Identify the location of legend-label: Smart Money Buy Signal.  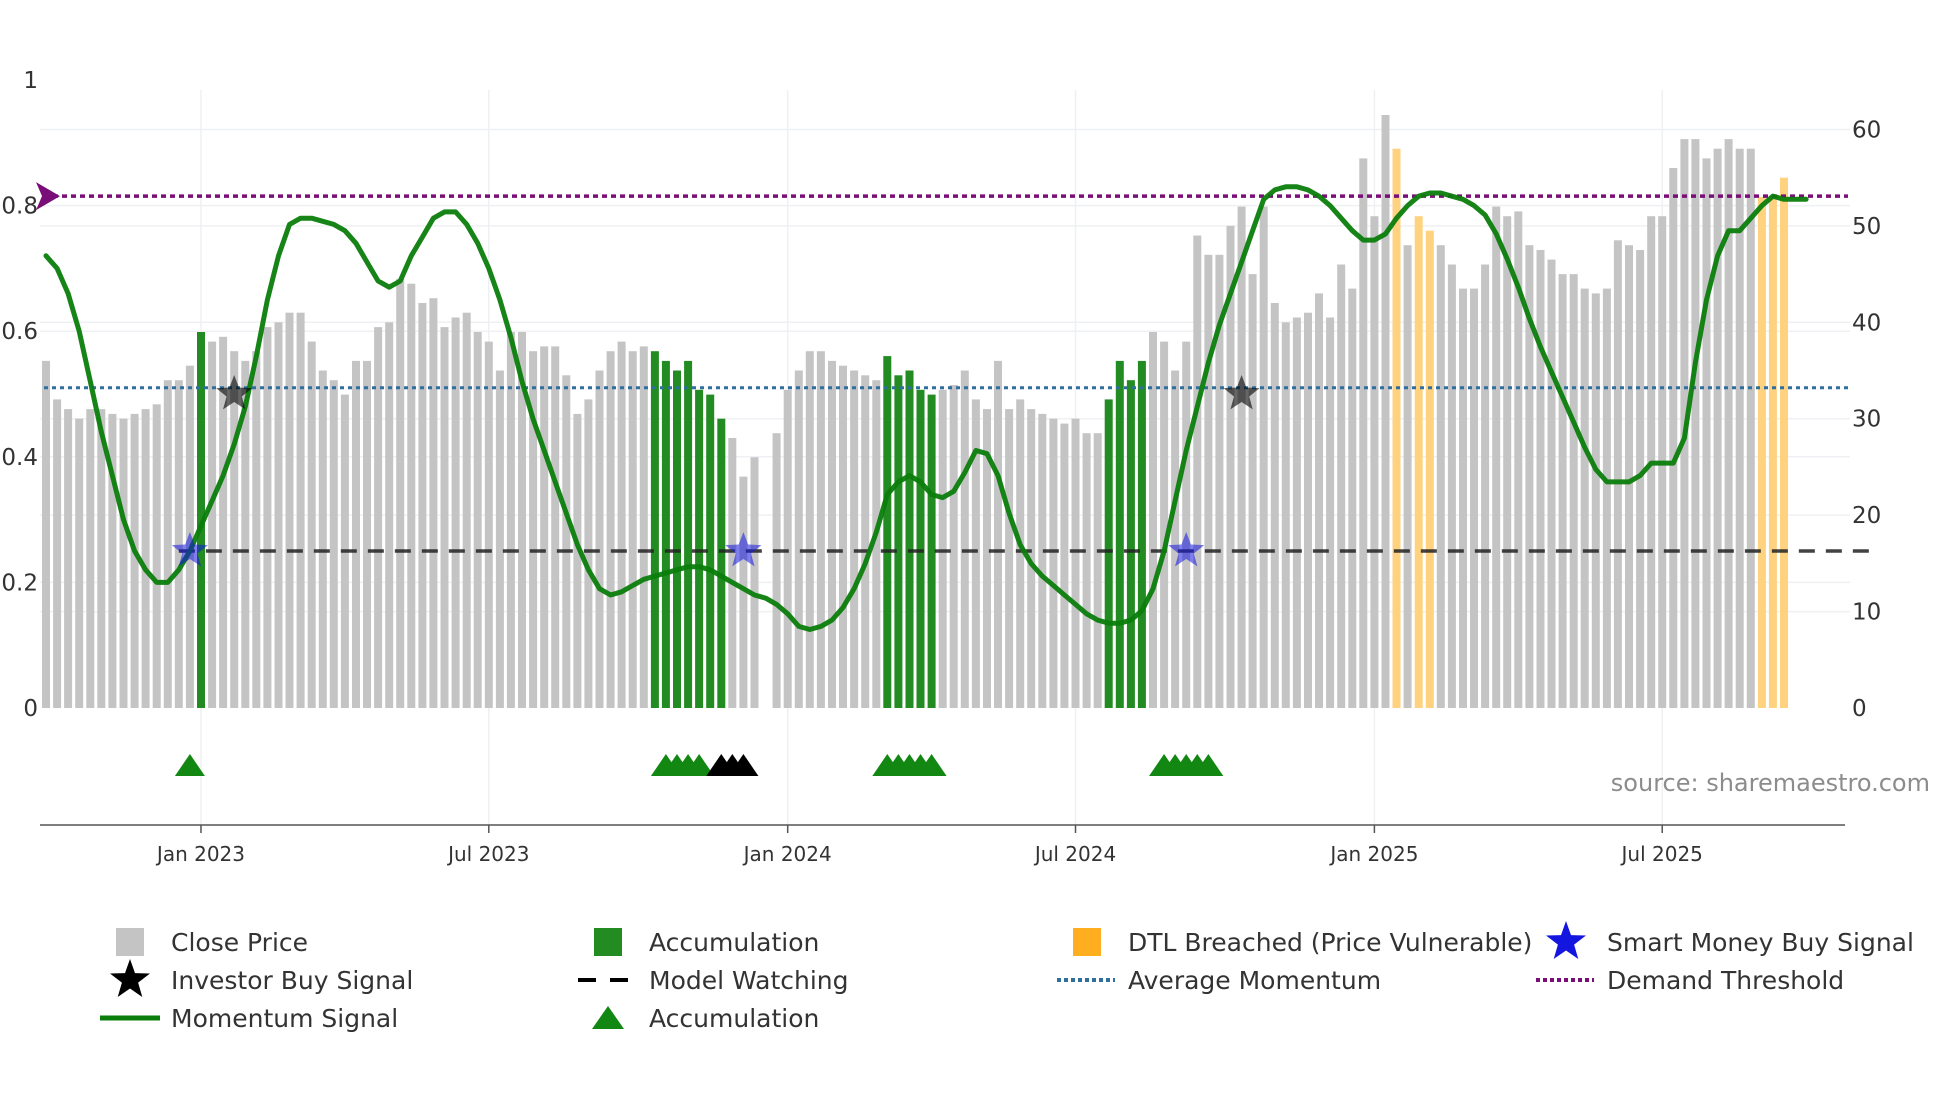
(1760, 942).